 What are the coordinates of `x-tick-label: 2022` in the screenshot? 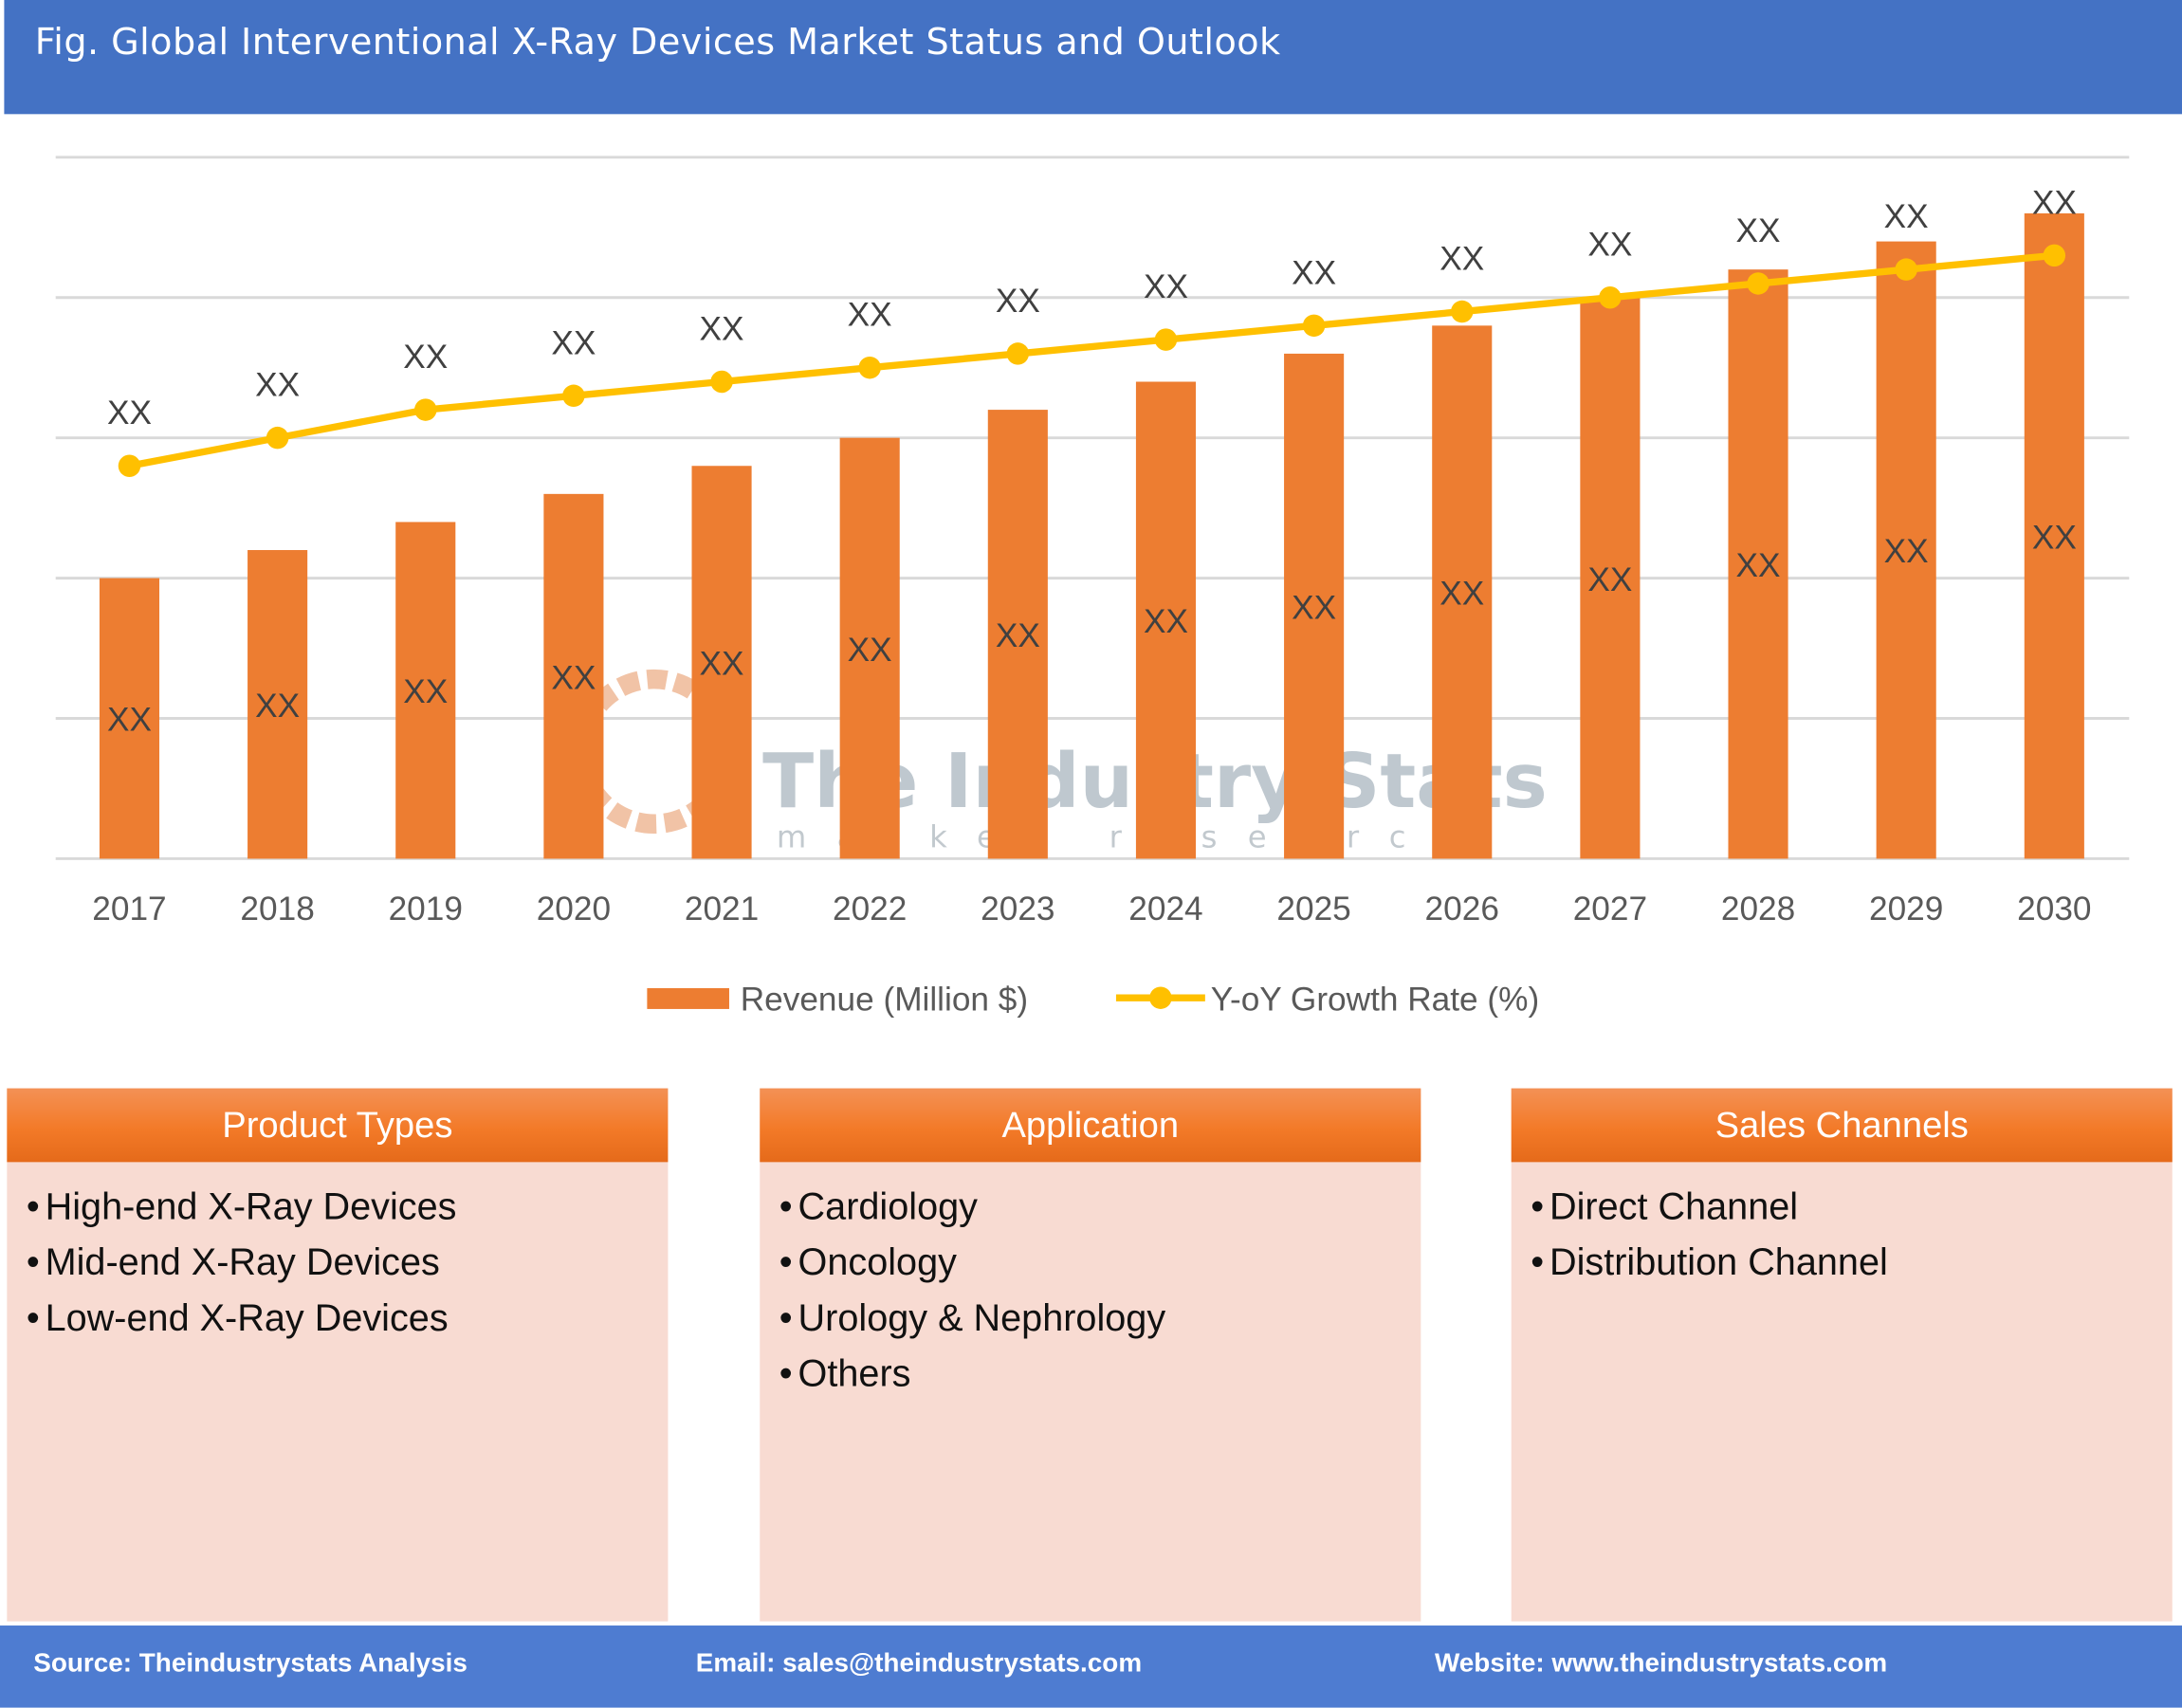 It's located at (870, 909).